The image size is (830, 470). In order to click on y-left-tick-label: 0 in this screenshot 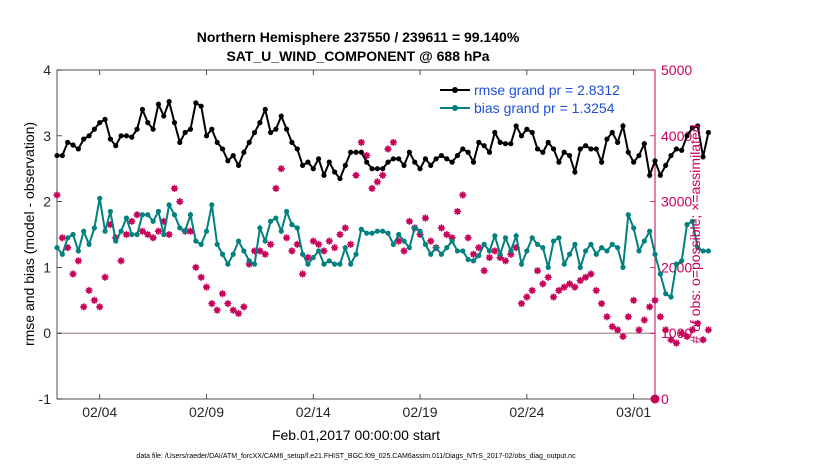, I will do `click(47, 333)`.